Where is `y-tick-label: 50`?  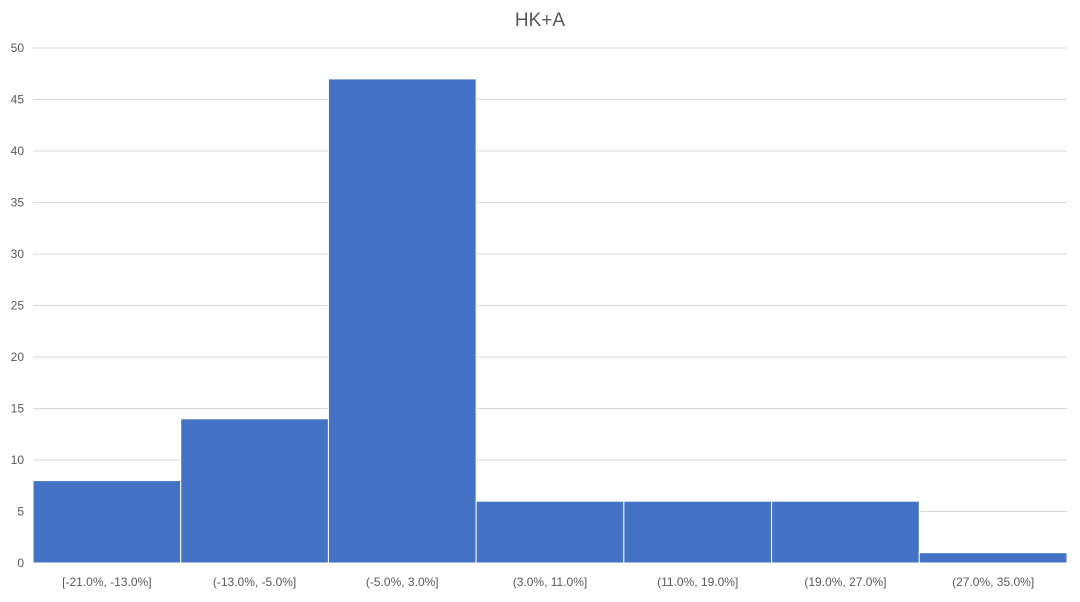 y-tick-label: 50 is located at coordinates (18, 48).